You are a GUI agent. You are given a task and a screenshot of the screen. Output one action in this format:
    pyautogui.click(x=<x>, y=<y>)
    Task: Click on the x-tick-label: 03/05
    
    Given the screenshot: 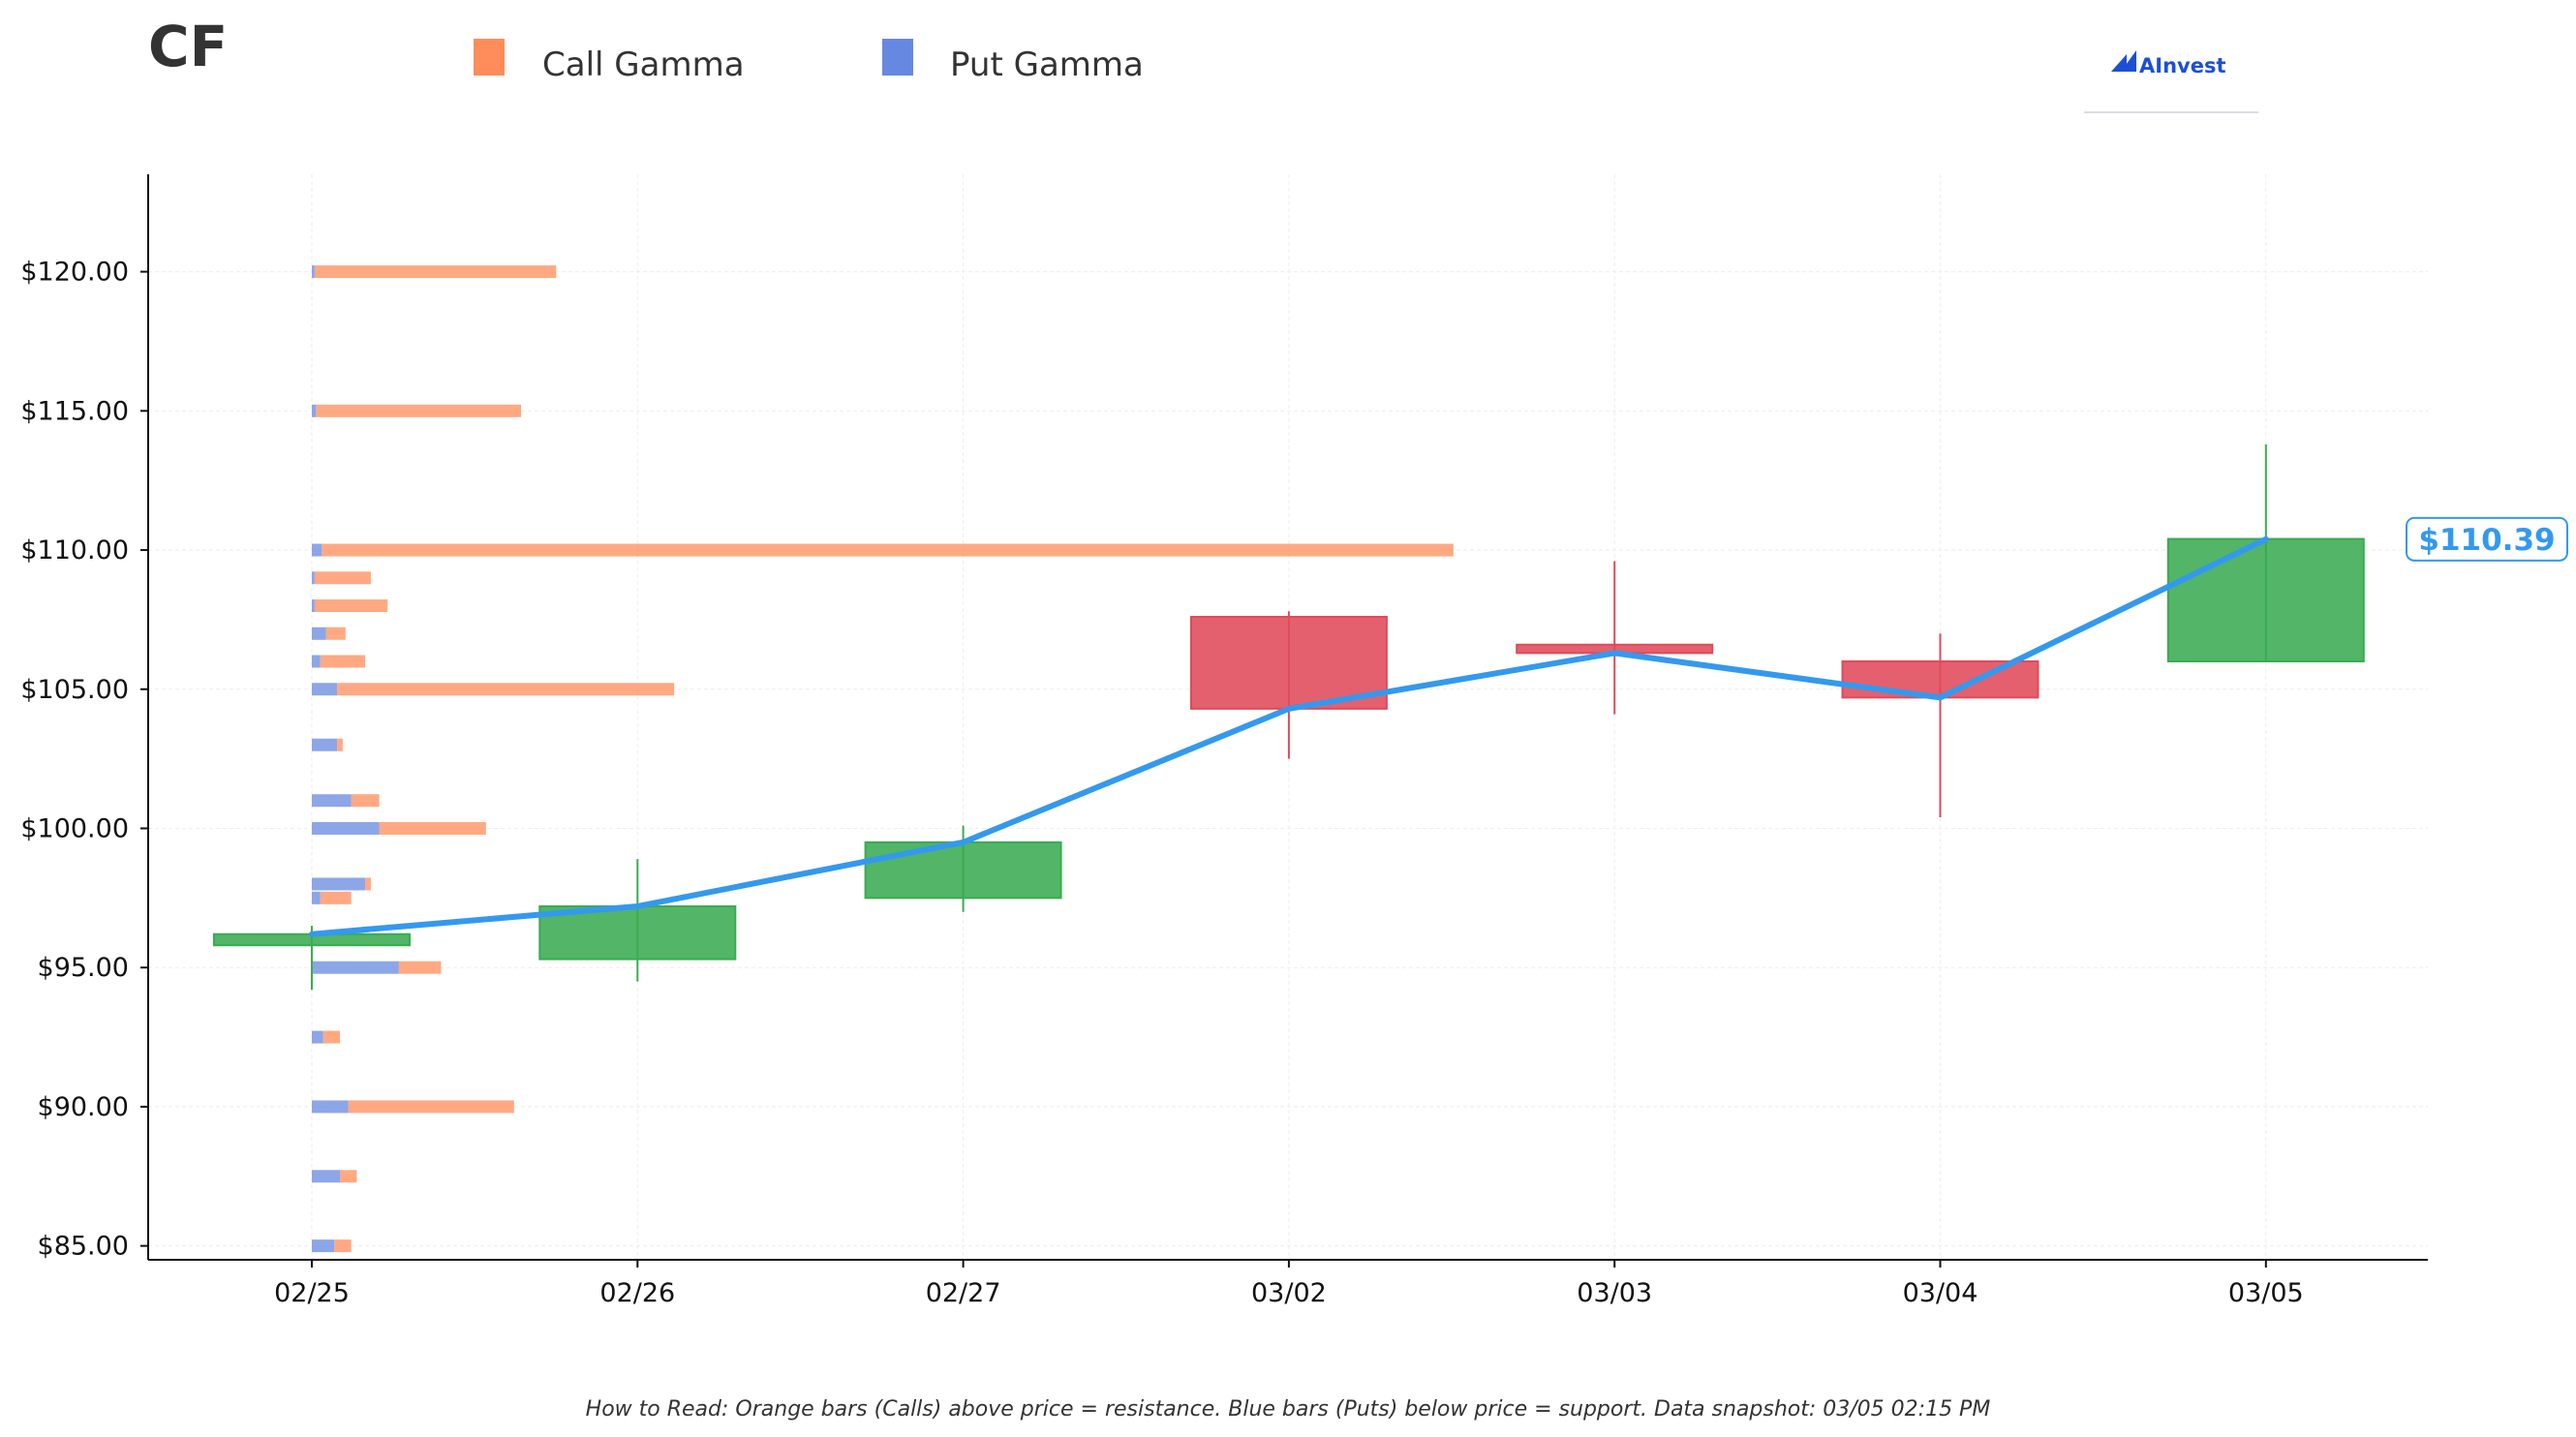 What is the action you would take?
    pyautogui.click(x=2266, y=1293)
    